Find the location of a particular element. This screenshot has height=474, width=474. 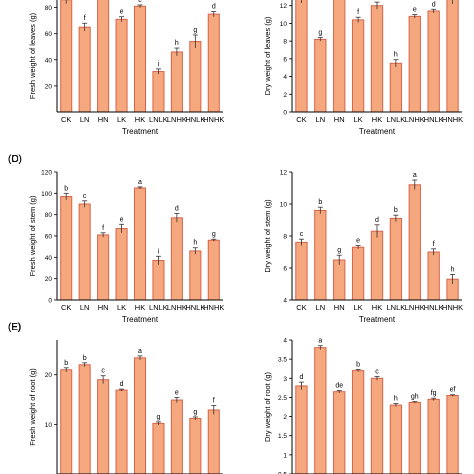

y-tick-label: 2 is located at coordinates (285, 95).